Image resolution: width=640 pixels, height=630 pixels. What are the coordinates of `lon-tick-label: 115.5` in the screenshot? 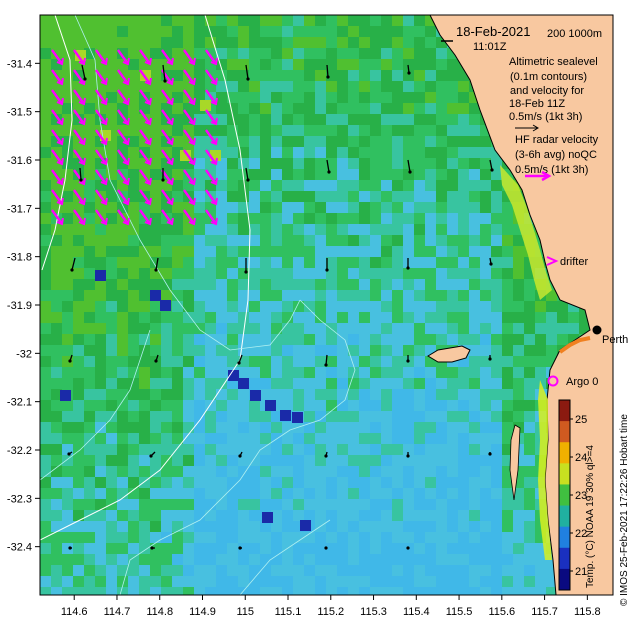 It's located at (459, 612).